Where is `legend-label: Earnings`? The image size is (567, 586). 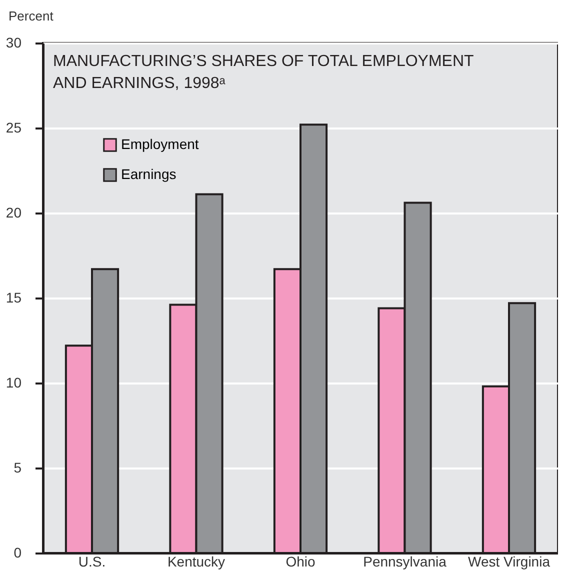 legend-label: Earnings is located at coordinates (148, 174).